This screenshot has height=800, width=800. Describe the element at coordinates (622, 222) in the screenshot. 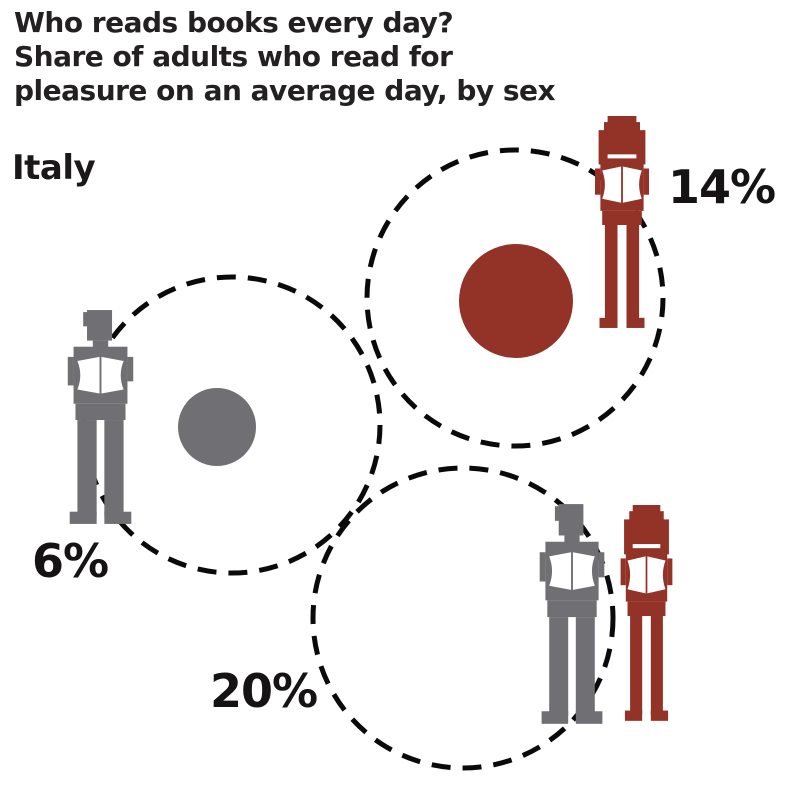

I see `women-woman-figure` at that location.